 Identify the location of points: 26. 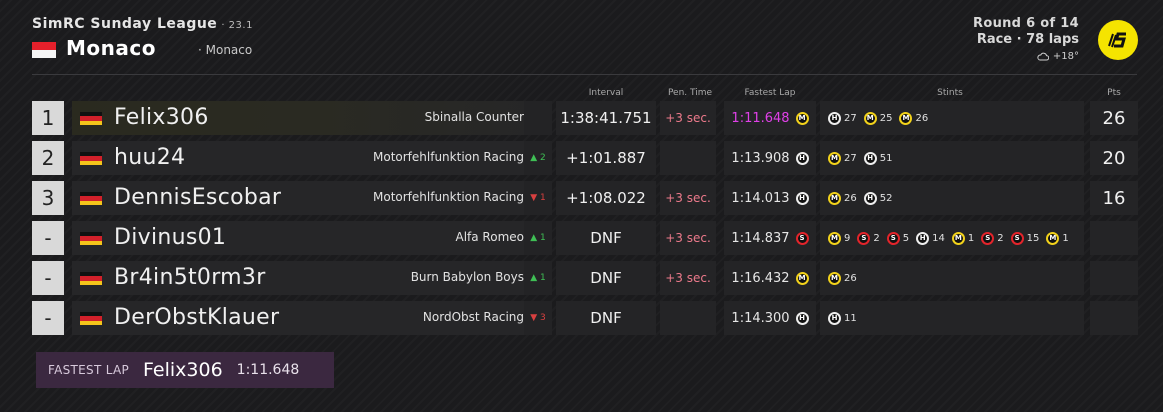
(1114, 118).